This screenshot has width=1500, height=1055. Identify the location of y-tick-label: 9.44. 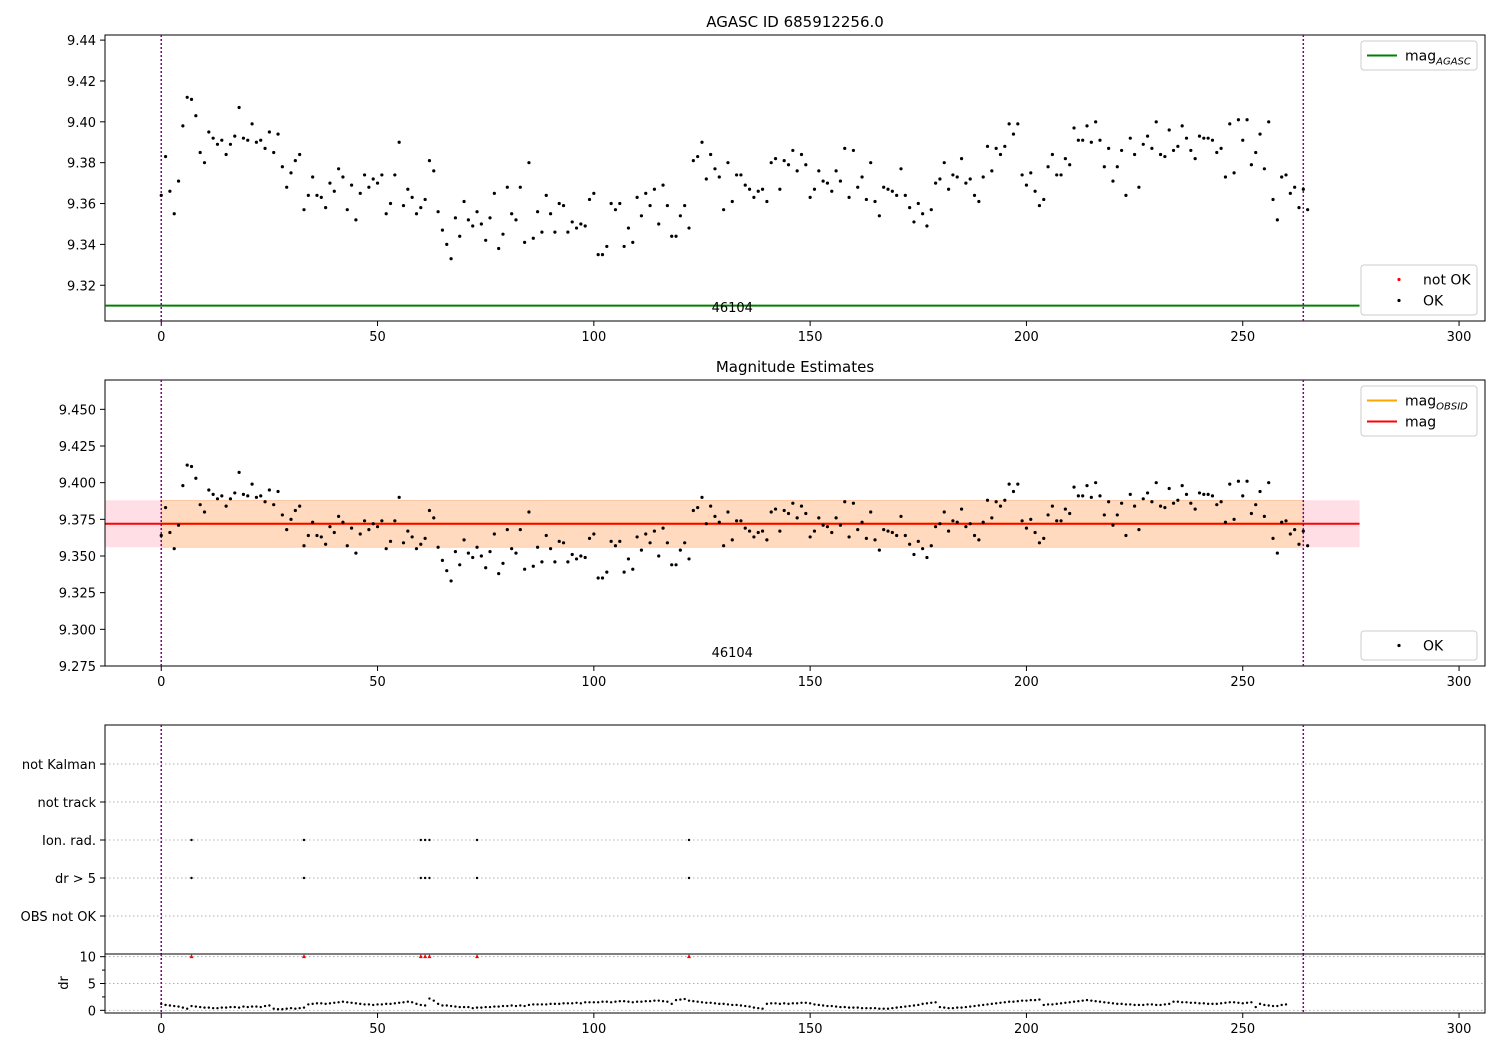
(81, 41).